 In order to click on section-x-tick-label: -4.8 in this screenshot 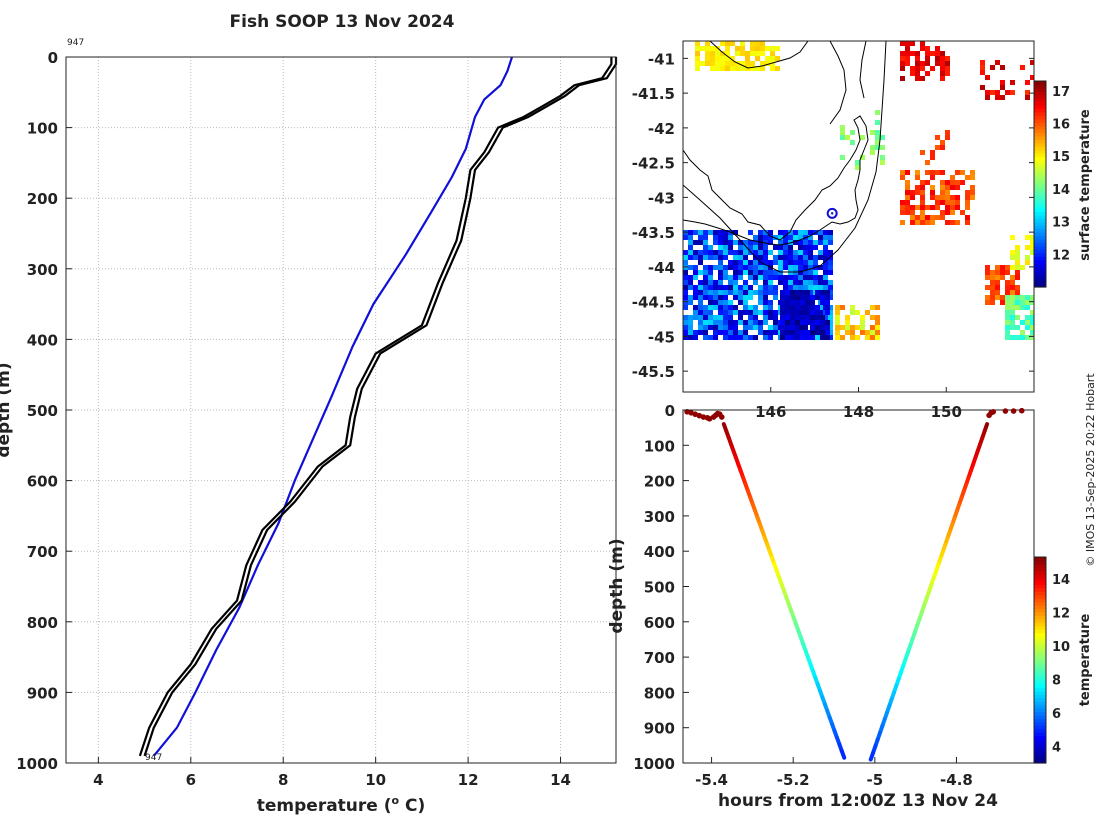, I will do `click(956, 780)`.